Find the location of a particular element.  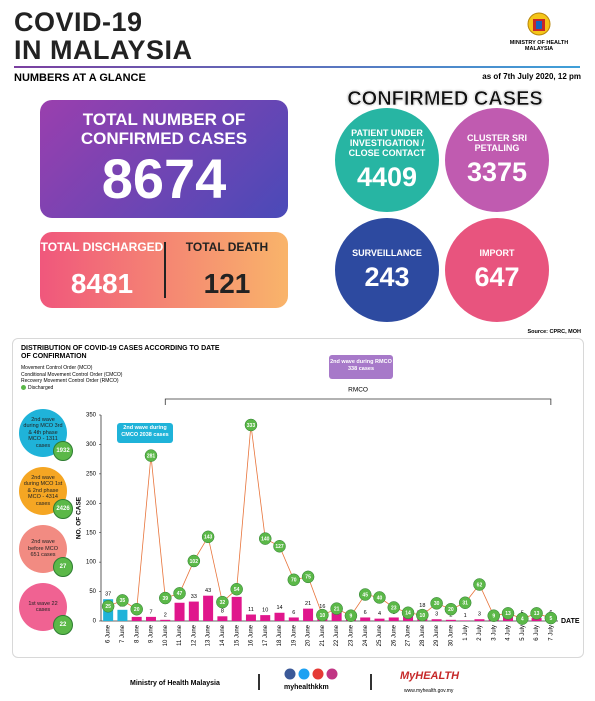

wave-discharged: 22 is located at coordinates (63, 625).